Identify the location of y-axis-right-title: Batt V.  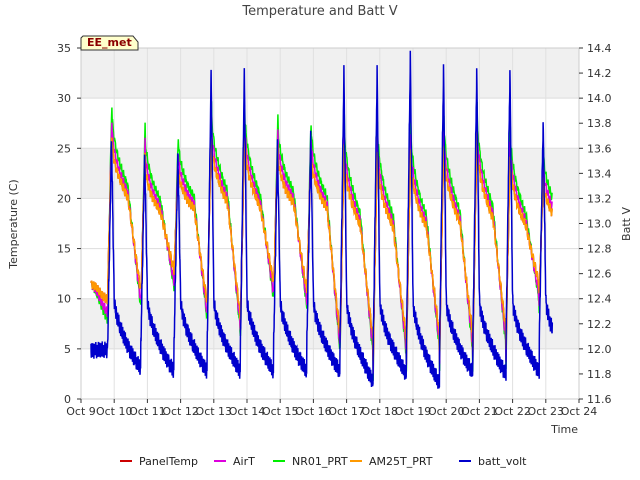
(626, 224).